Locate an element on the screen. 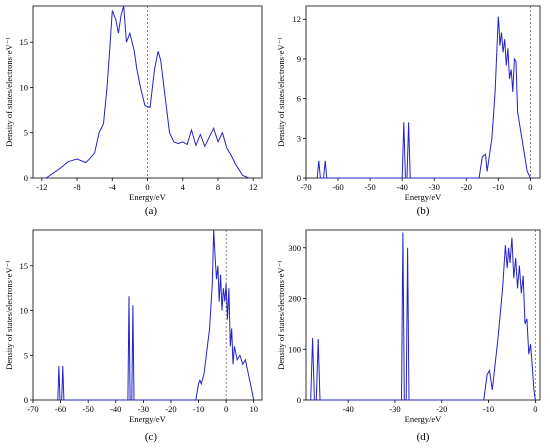 The width and height of the screenshot is (550, 448). y-tick-label: 200 is located at coordinates (294, 299).